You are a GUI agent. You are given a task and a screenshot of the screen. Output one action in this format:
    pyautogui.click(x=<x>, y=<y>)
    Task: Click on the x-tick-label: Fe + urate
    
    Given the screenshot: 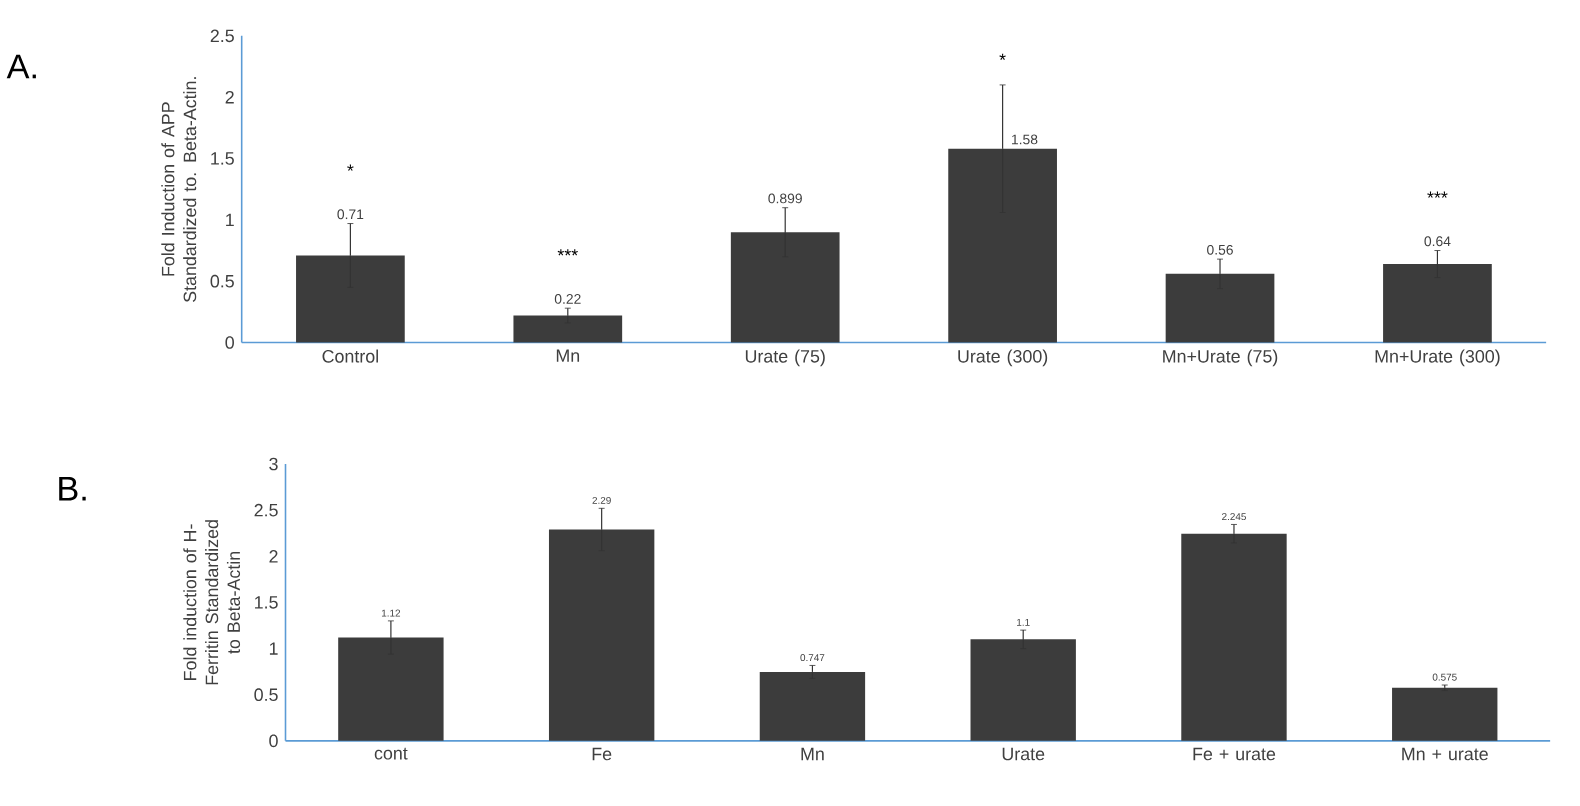 What is the action you would take?
    pyautogui.click(x=1234, y=754)
    